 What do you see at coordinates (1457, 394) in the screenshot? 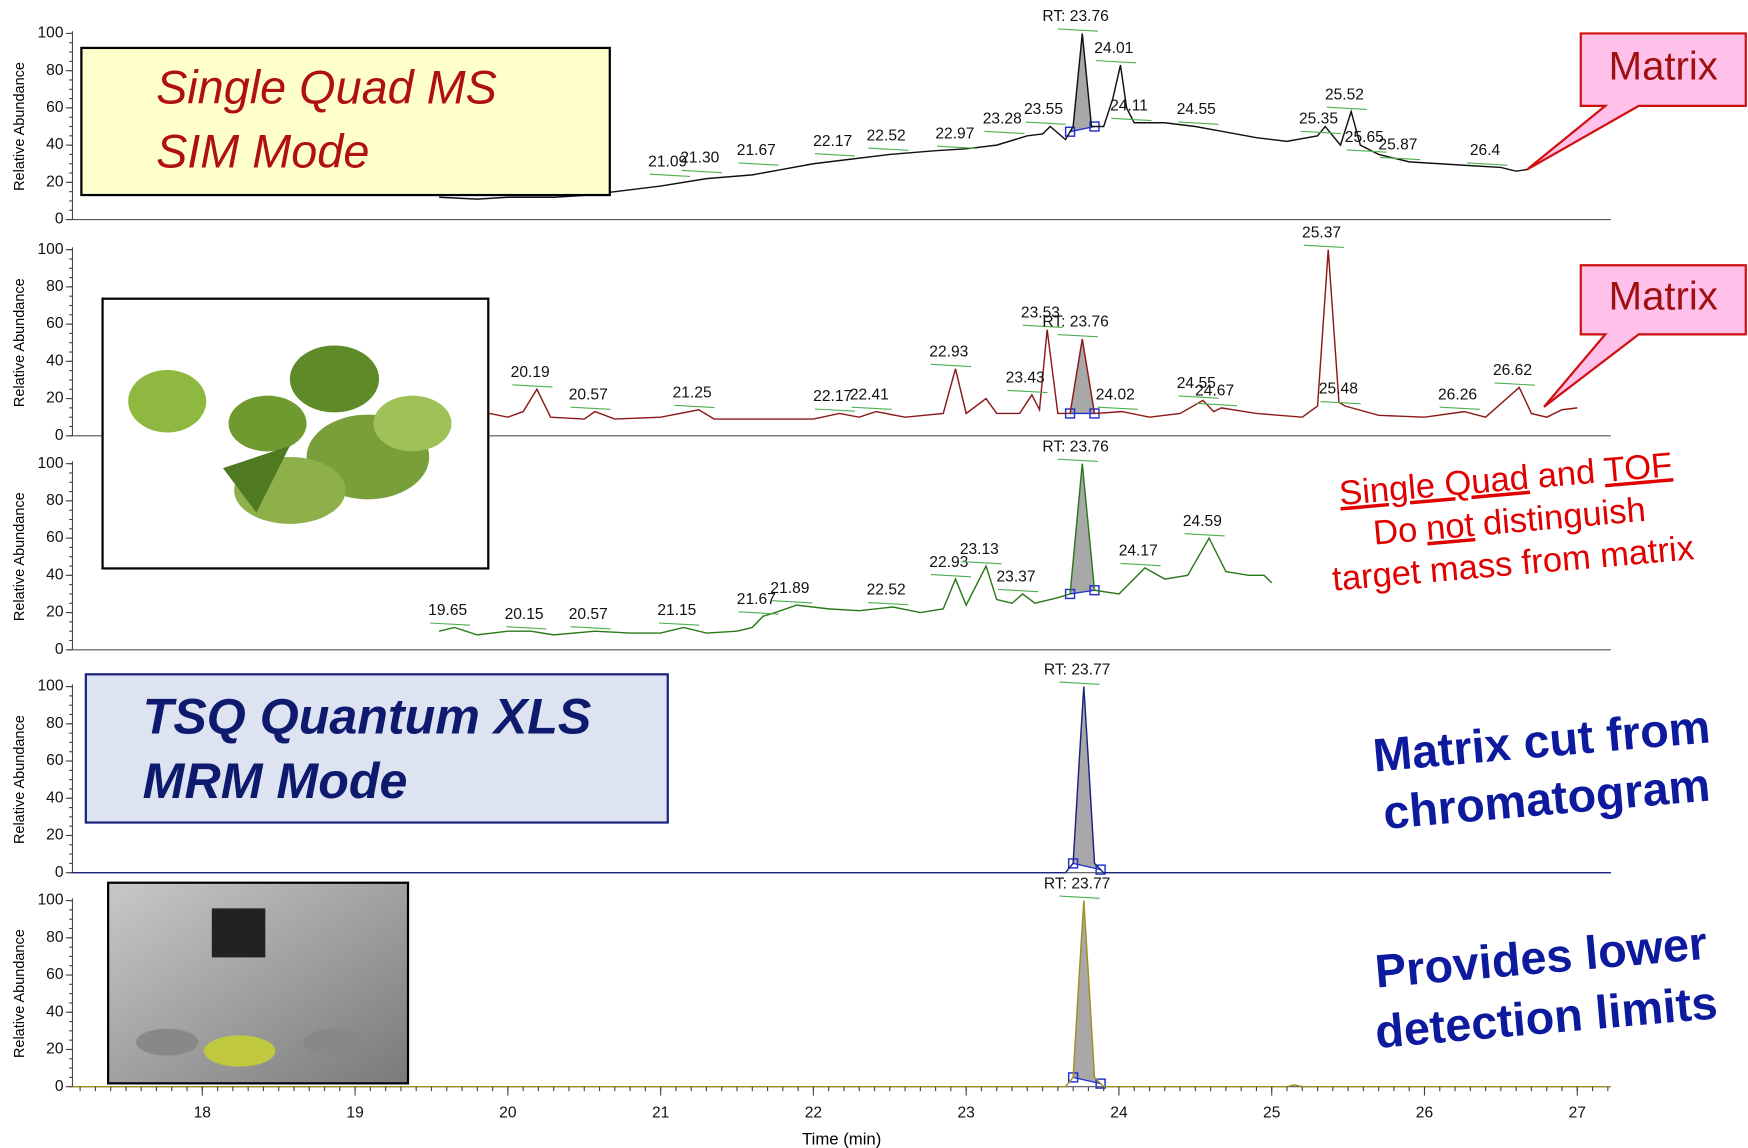
I see `peak-label: 26.26` at bounding box center [1457, 394].